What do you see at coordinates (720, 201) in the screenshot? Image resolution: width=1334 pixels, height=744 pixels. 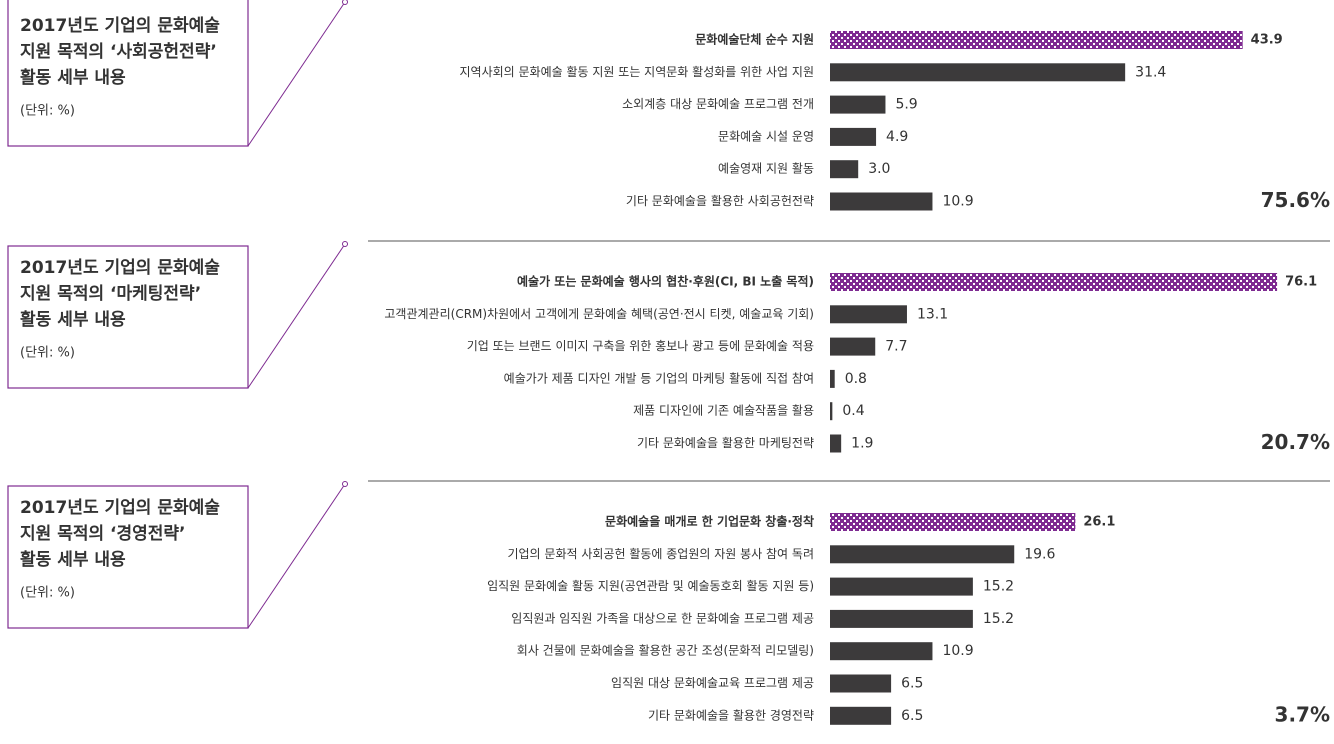 I see `category-label: 기타 문화예술을 활용한 사회공헌전략` at bounding box center [720, 201].